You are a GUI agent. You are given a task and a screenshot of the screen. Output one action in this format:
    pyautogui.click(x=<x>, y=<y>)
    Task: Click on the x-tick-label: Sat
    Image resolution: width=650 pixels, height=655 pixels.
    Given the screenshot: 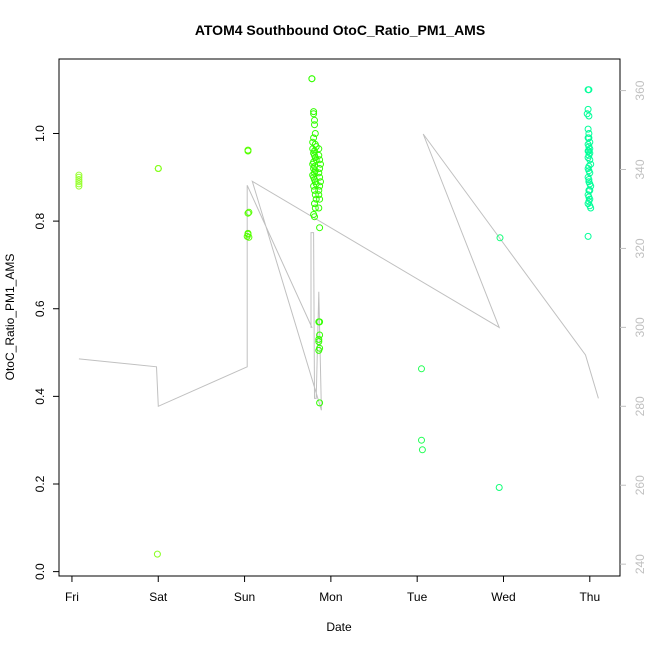 What is the action you would take?
    pyautogui.click(x=158, y=597)
    